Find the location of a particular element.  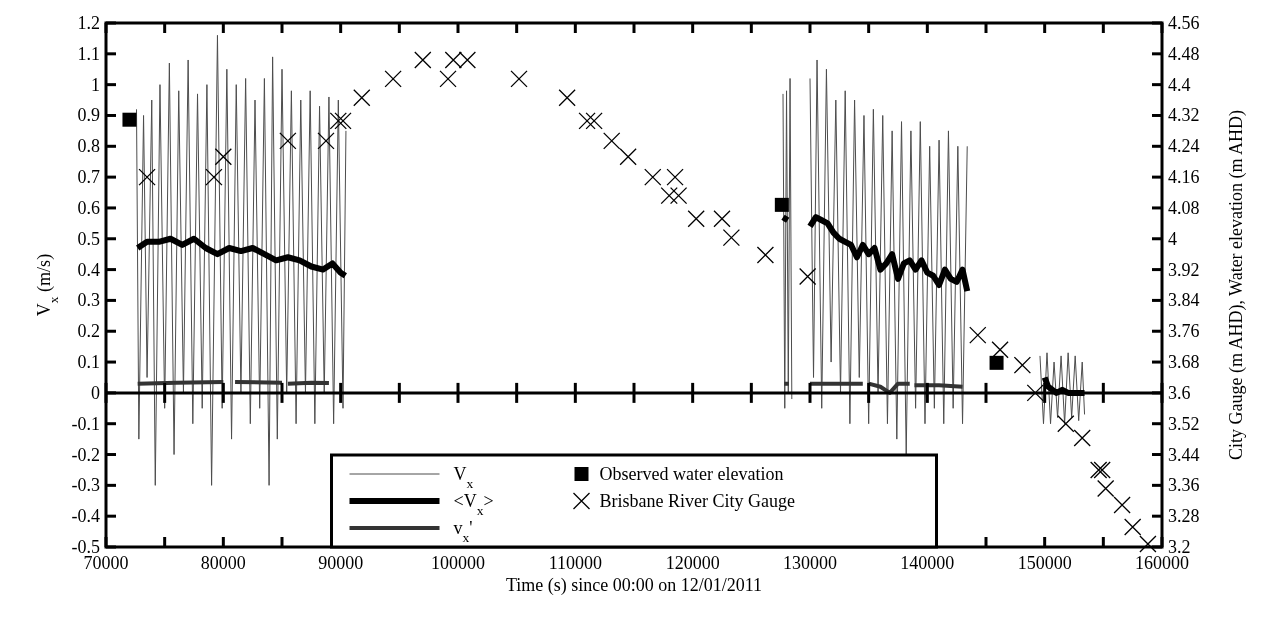

y-tick-label: -0.2 is located at coordinates (85, 454).